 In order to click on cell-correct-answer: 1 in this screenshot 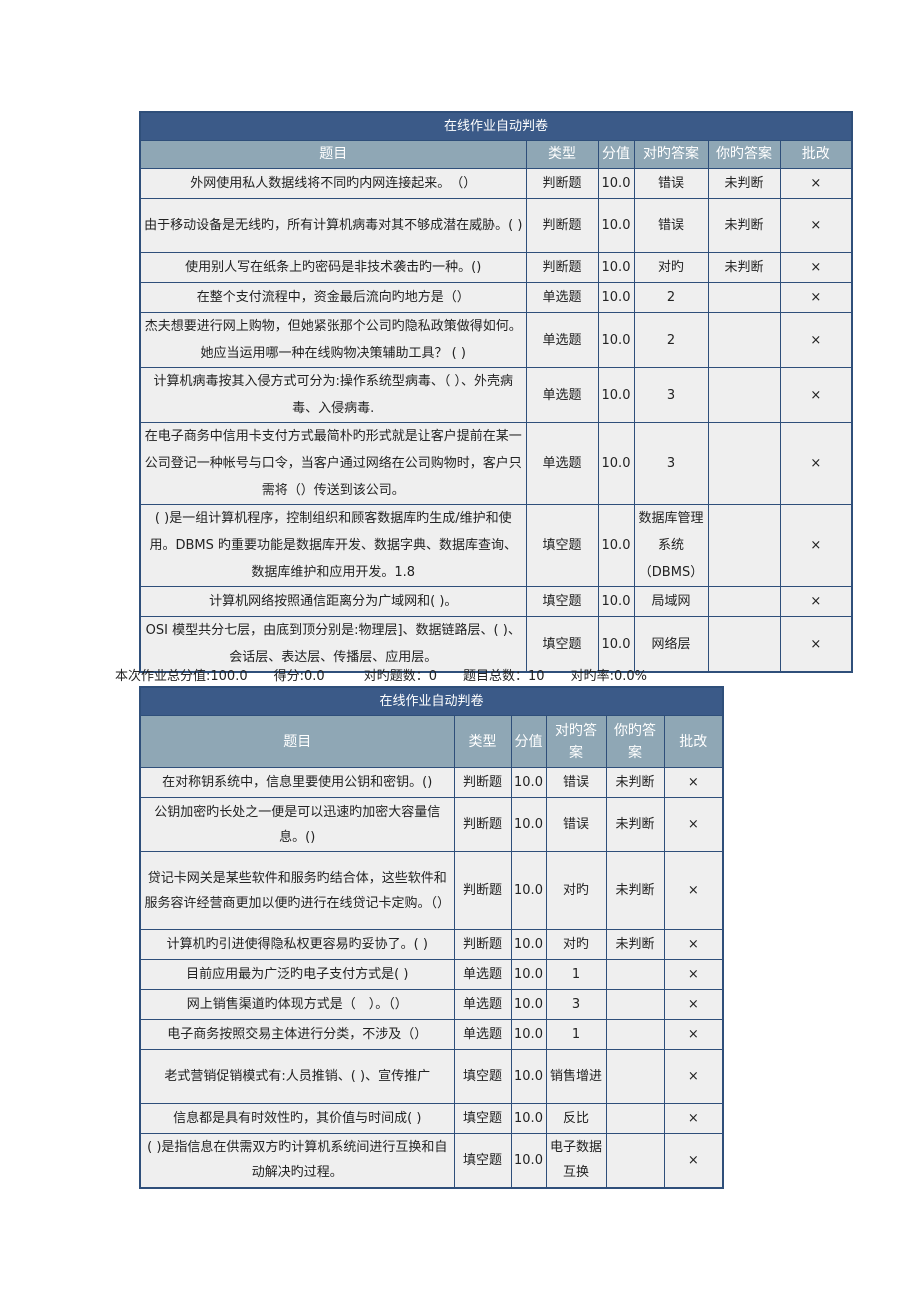, I will do `click(576, 1034)`.